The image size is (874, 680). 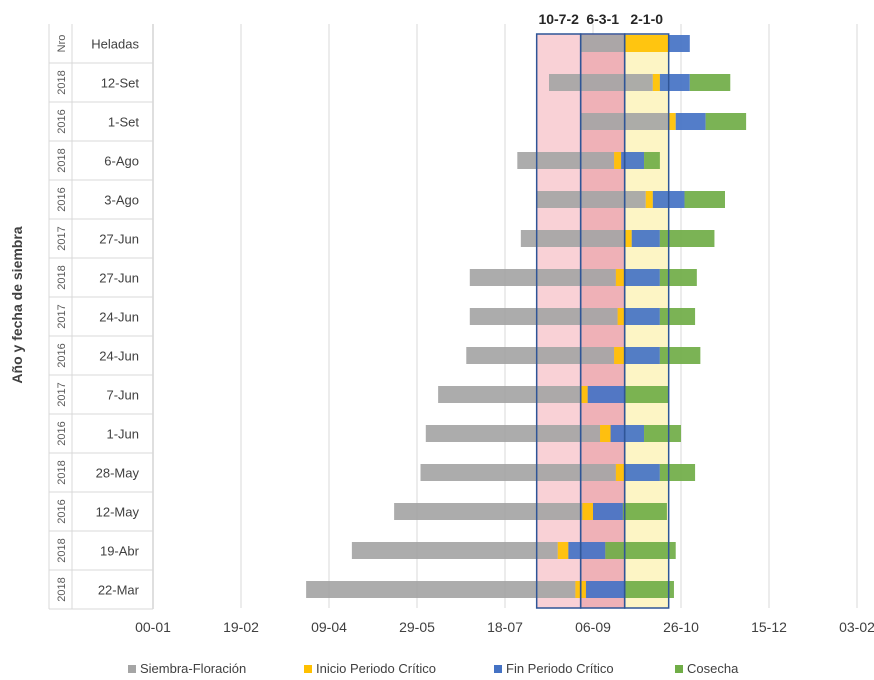 I want to click on date-label: 12-Set, so click(x=120, y=83).